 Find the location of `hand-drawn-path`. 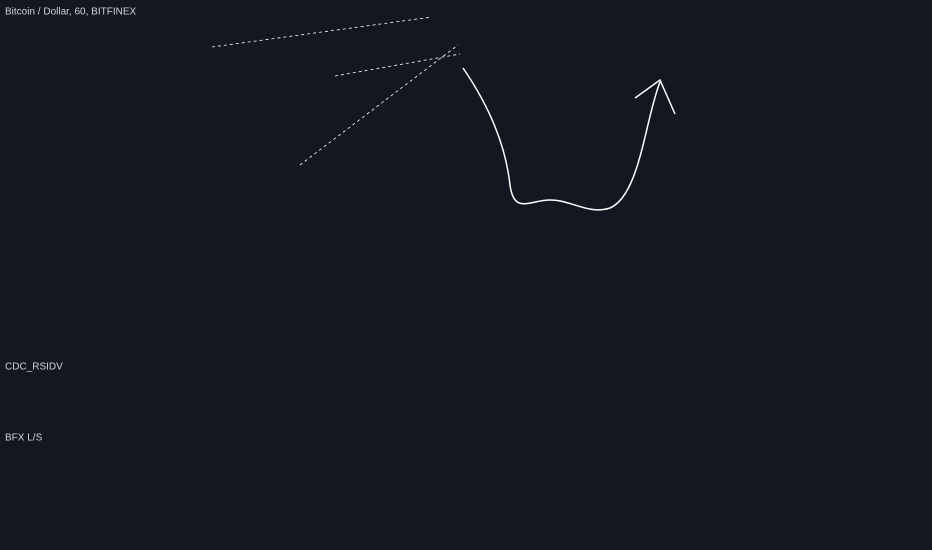

hand-drawn-path is located at coordinates (561, 139).